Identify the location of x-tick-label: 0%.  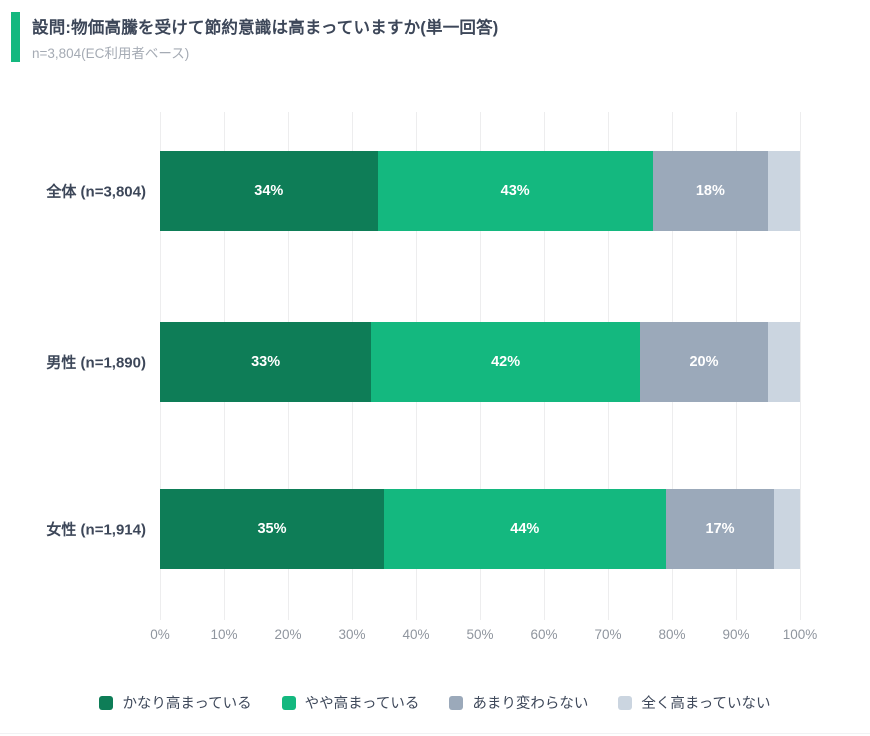
(160, 634).